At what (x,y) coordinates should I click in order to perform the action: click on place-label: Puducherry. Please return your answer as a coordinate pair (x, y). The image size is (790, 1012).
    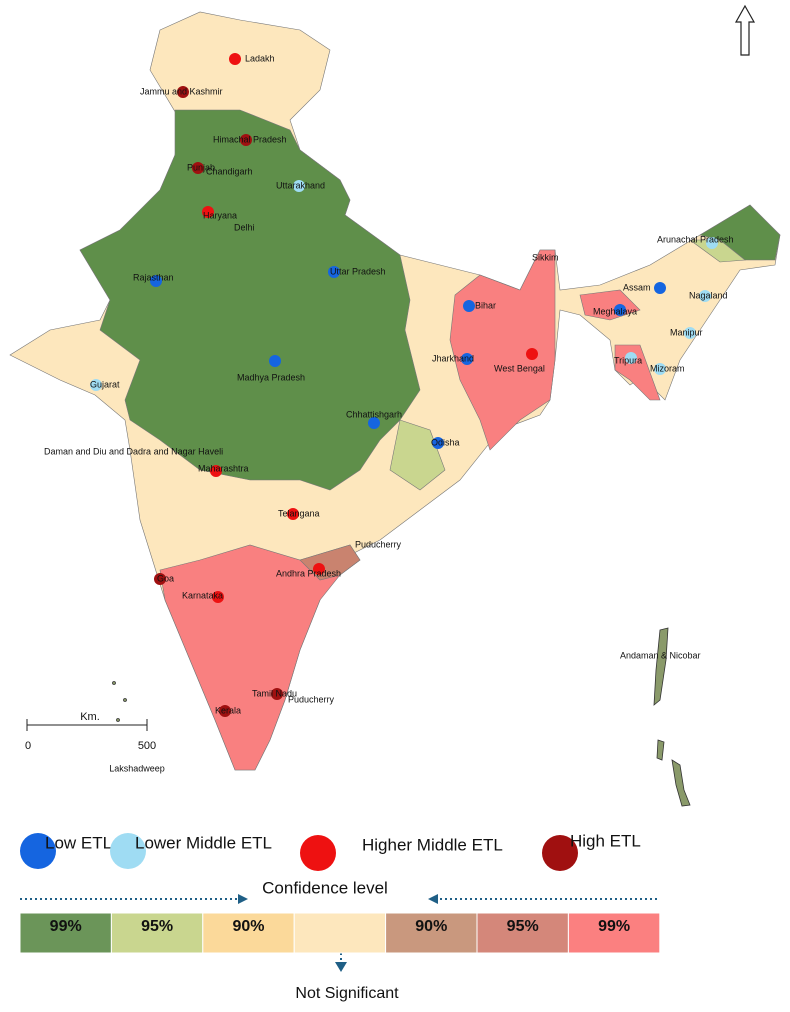
    Looking at the image, I should click on (378, 544).